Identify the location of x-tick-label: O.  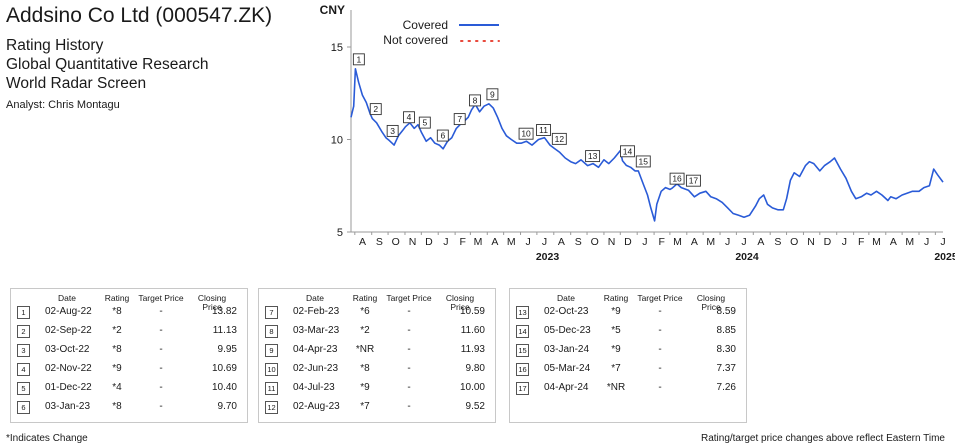
(595, 242).